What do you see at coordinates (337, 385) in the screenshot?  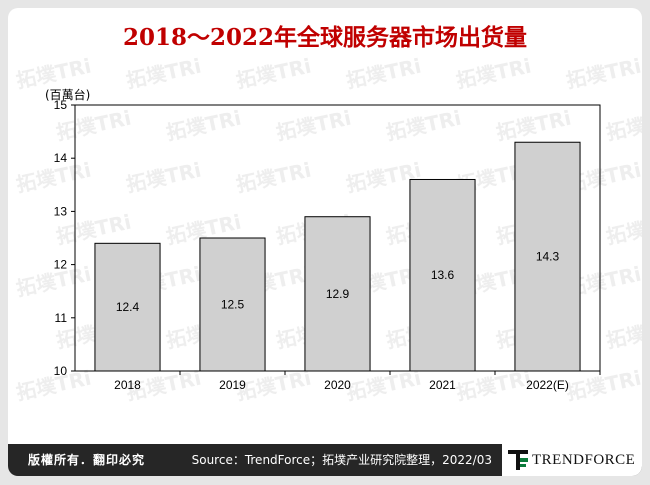 I see `x-tick-label: 2020` at bounding box center [337, 385].